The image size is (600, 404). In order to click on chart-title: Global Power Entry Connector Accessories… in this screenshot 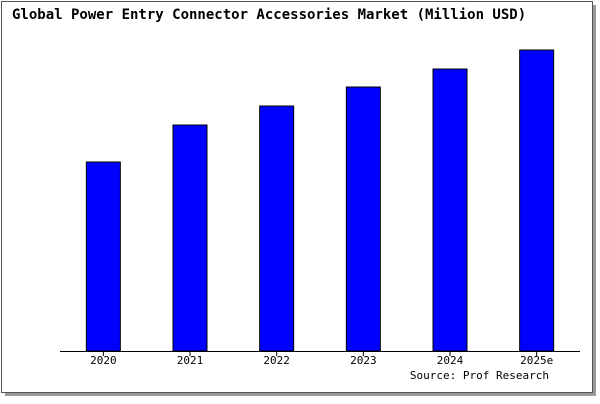, I will do `click(269, 15)`.